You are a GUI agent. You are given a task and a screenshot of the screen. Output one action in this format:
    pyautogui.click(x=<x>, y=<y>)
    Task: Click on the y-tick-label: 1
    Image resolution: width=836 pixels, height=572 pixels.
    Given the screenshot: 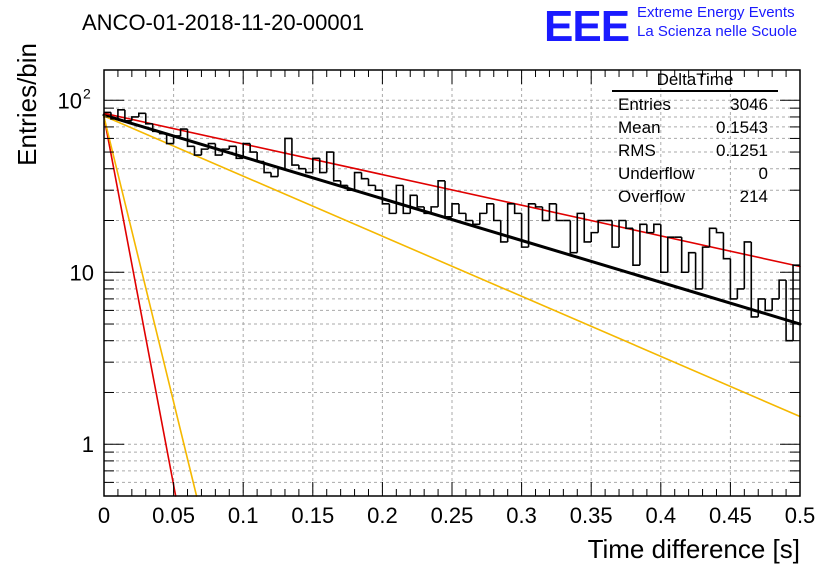 What is the action you would take?
    pyautogui.click(x=88, y=444)
    